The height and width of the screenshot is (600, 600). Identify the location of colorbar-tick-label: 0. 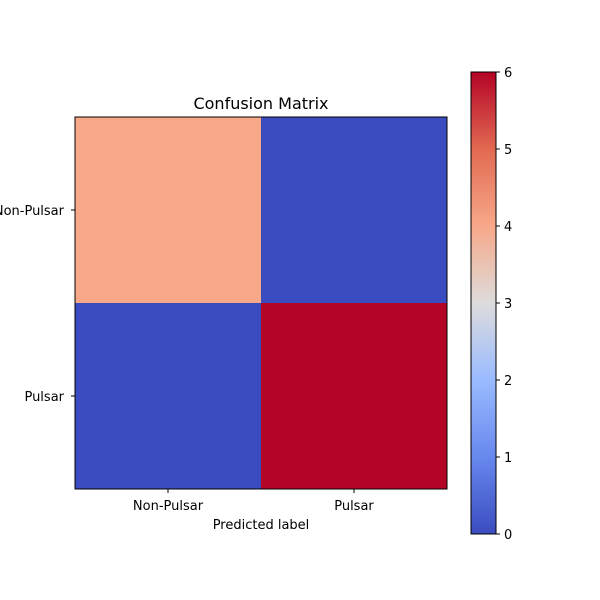
(508, 535).